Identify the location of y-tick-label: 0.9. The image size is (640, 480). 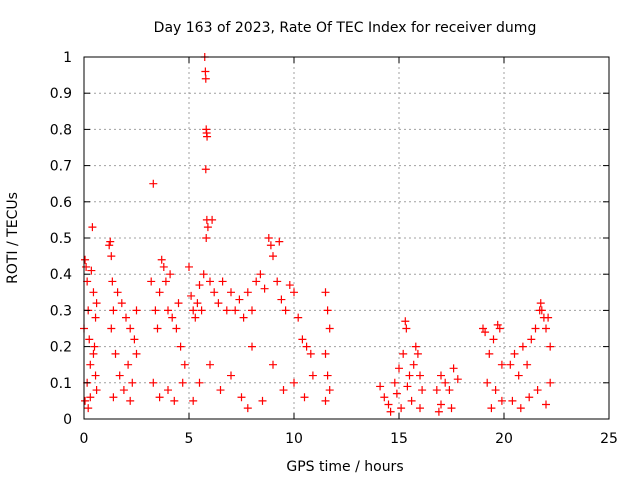
(61, 94).